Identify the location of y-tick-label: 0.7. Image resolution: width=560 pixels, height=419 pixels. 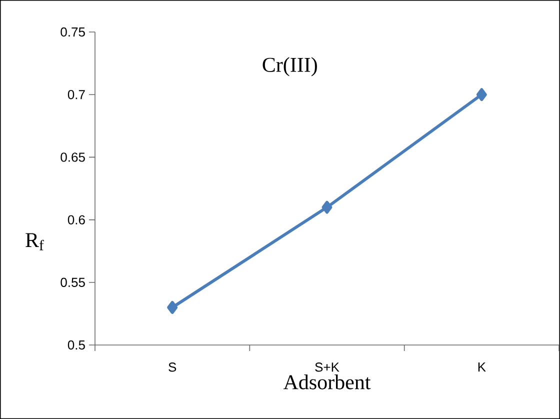
(76, 95).